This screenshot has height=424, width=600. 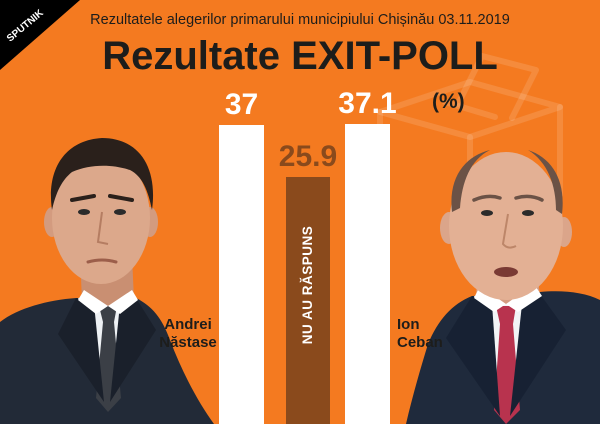 I want to click on bar-andrei-nastase, so click(x=241, y=274).